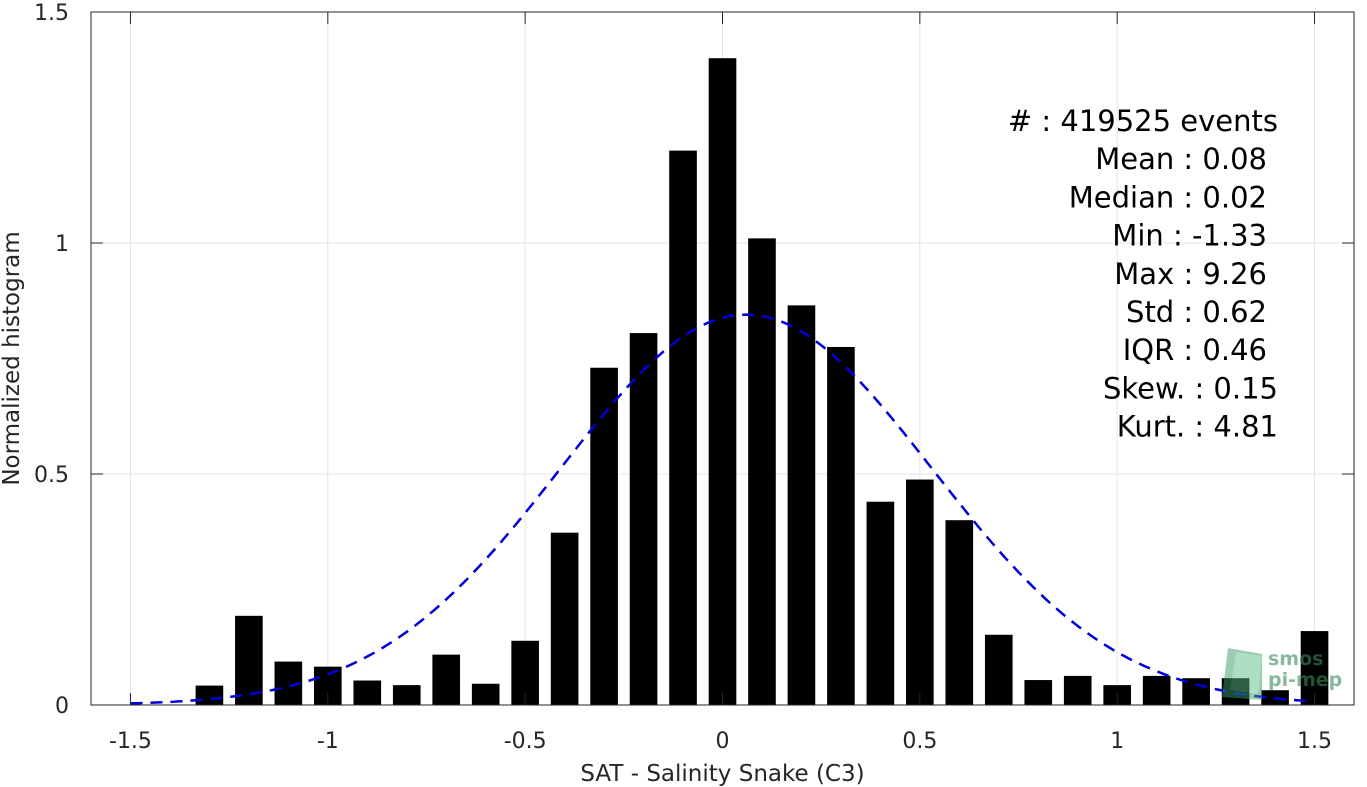 The height and width of the screenshot is (787, 1367). What do you see at coordinates (1181, 159) in the screenshot?
I see `stat-line: Mean : 0.08` at bounding box center [1181, 159].